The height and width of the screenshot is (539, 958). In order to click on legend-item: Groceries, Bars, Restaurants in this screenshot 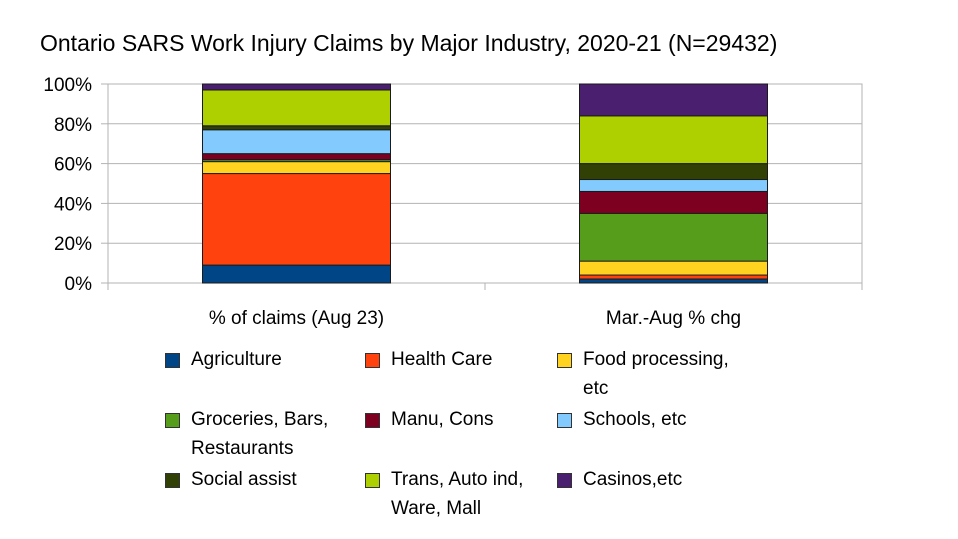, I will do `click(246, 434)`.